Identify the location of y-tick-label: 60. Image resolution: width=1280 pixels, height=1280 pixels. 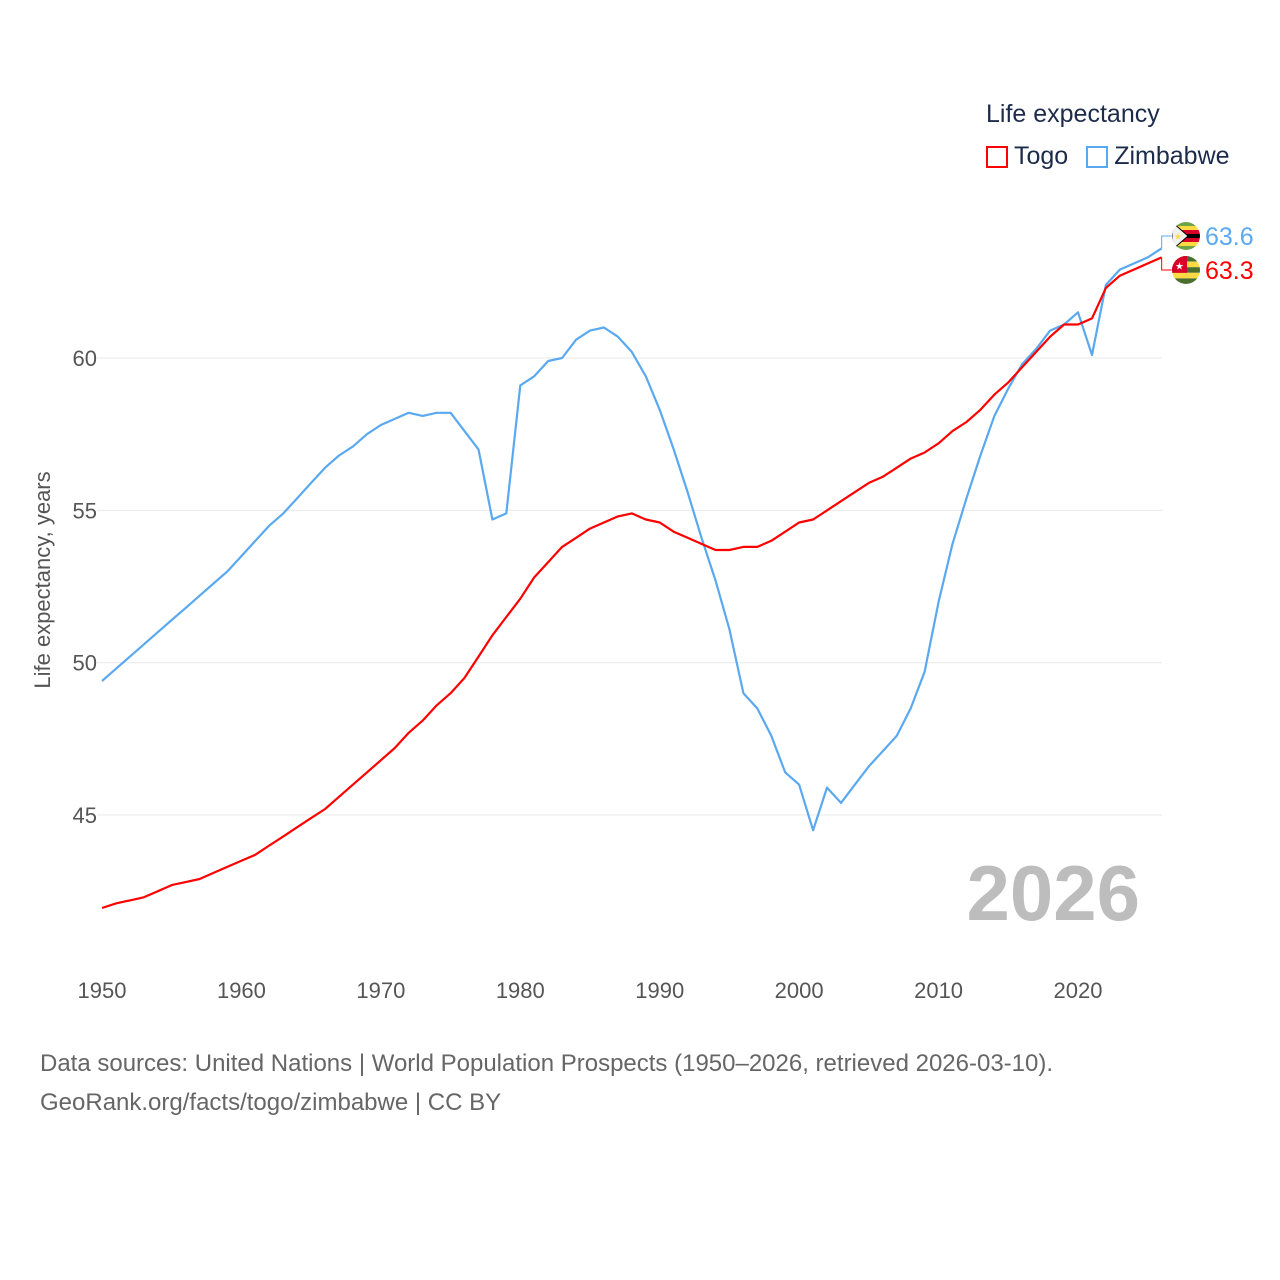
(85, 358).